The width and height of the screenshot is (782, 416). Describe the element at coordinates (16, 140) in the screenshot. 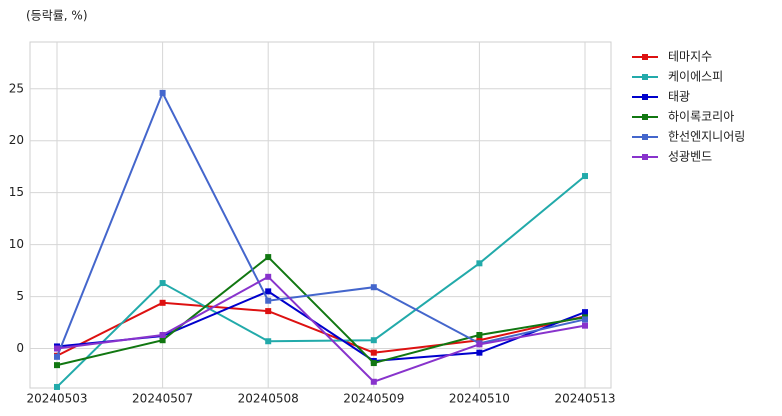

I see `y-tick-label: 20` at that location.